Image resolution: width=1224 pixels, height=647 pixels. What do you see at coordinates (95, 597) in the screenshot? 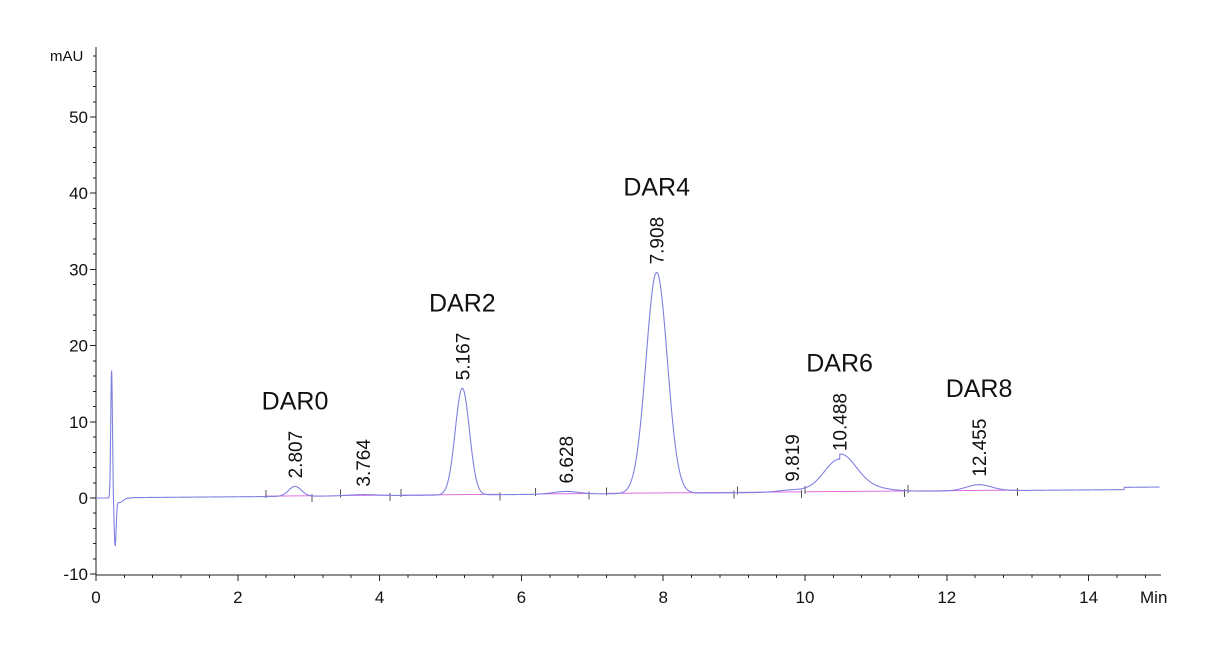
I see `x-tick-label: 0` at bounding box center [95, 597].